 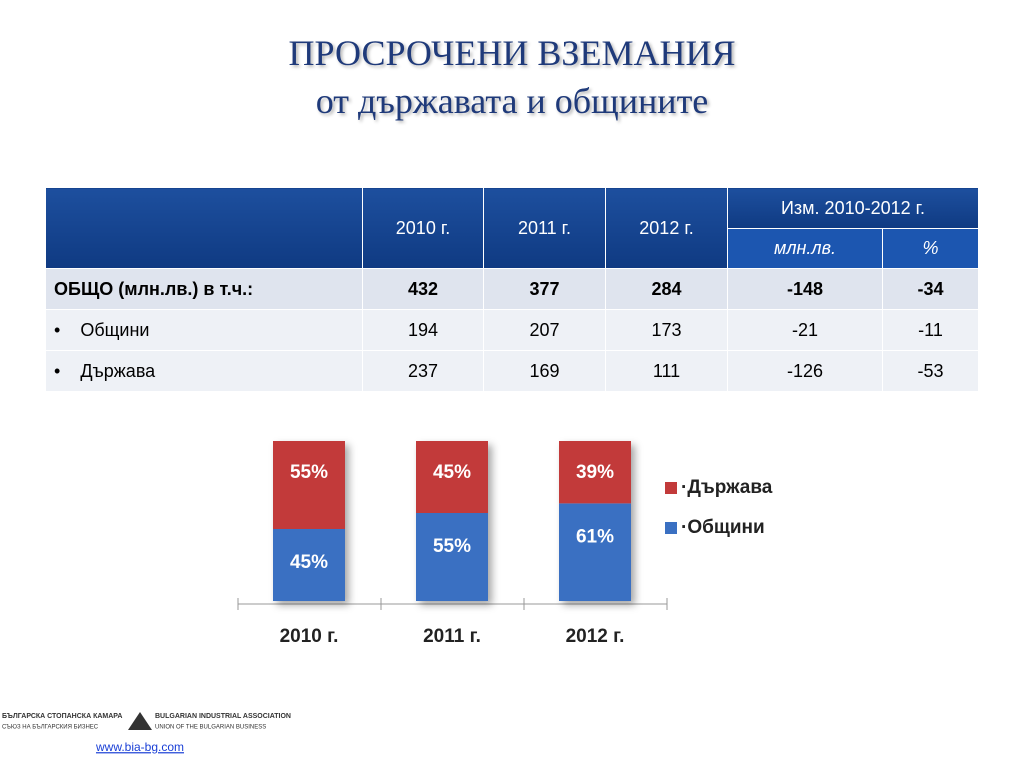 I want to click on cell: • Държава, so click(x=204, y=371).